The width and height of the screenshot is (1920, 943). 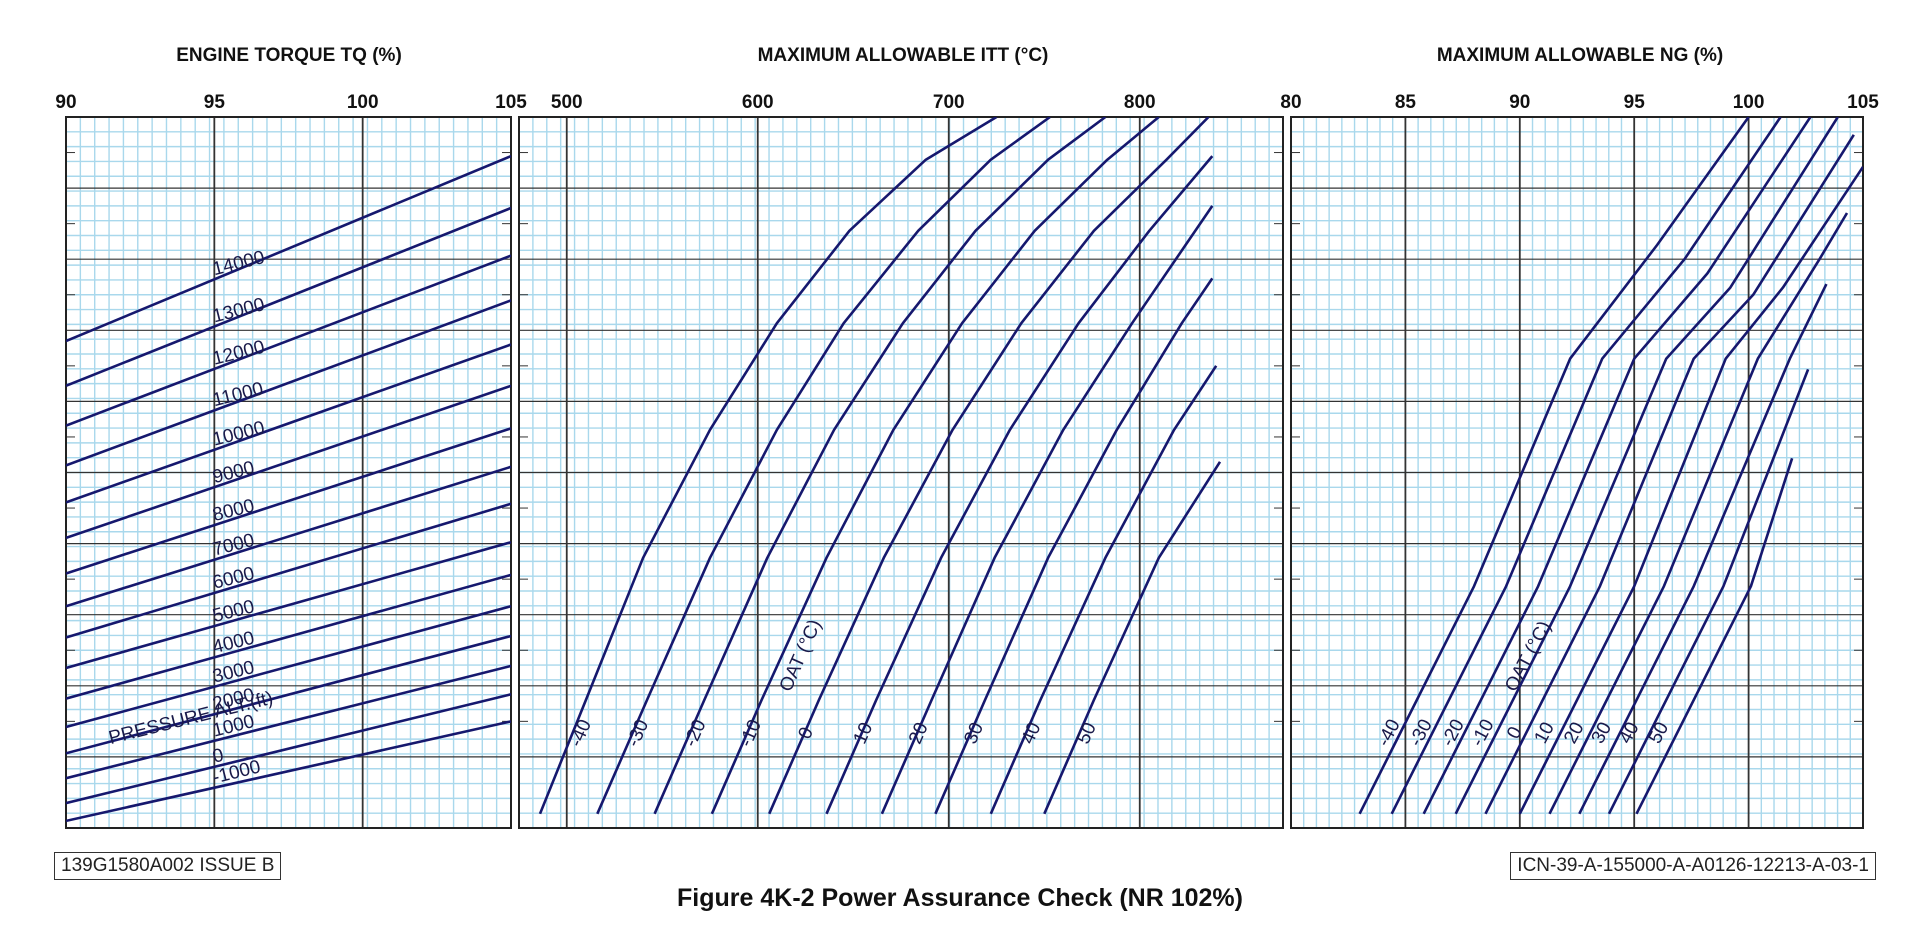 I want to click on ng-x-tick-label: 100, so click(x=1749, y=102).